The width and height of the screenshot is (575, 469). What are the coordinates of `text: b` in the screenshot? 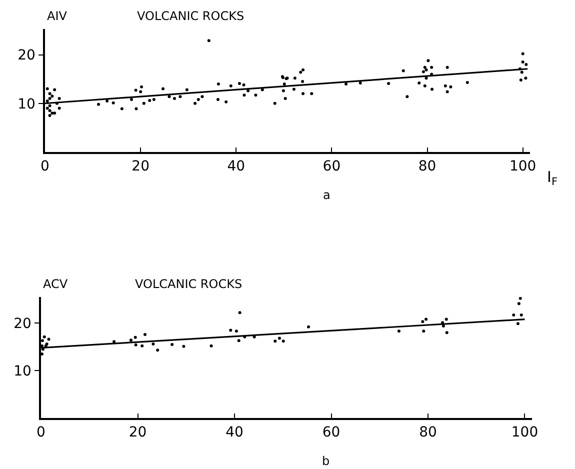 It's located at (326, 461).